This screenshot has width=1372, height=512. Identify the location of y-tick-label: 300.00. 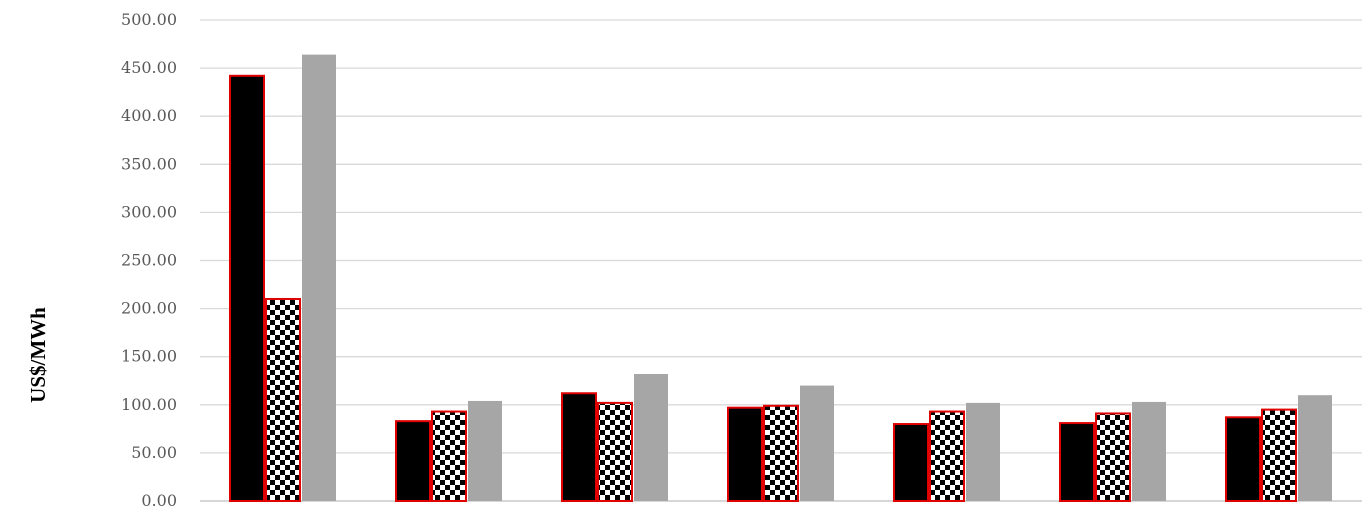
(149, 211).